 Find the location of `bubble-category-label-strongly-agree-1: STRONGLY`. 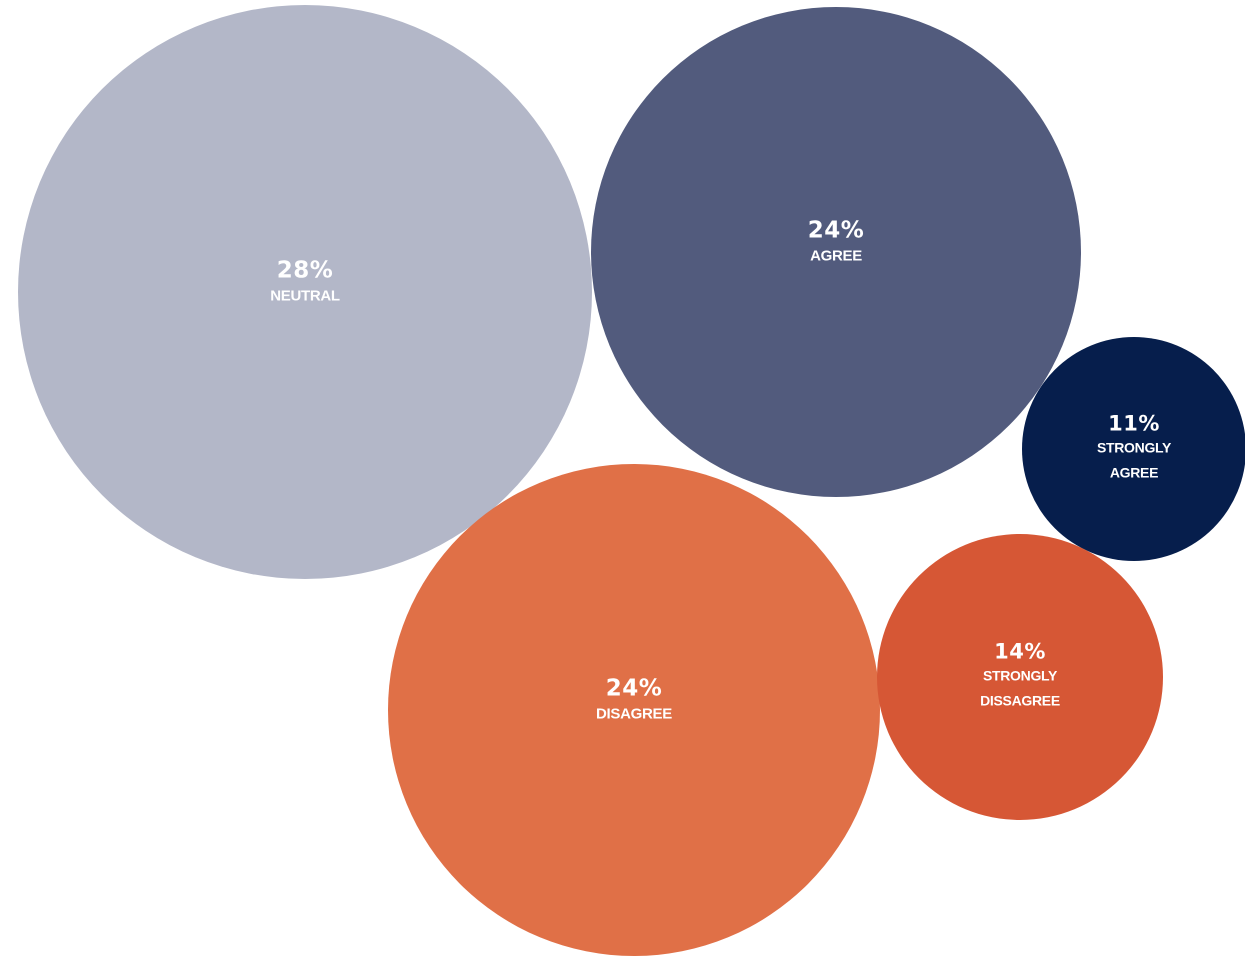

bubble-category-label-strongly-agree-1: STRONGLY is located at coordinates (1134, 448).